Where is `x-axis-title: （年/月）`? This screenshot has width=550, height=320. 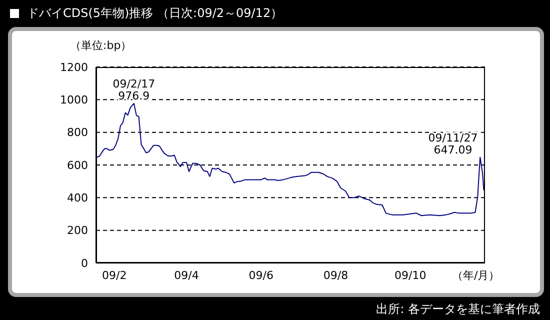
x-axis-title: （年/月） is located at coordinates (476, 275).